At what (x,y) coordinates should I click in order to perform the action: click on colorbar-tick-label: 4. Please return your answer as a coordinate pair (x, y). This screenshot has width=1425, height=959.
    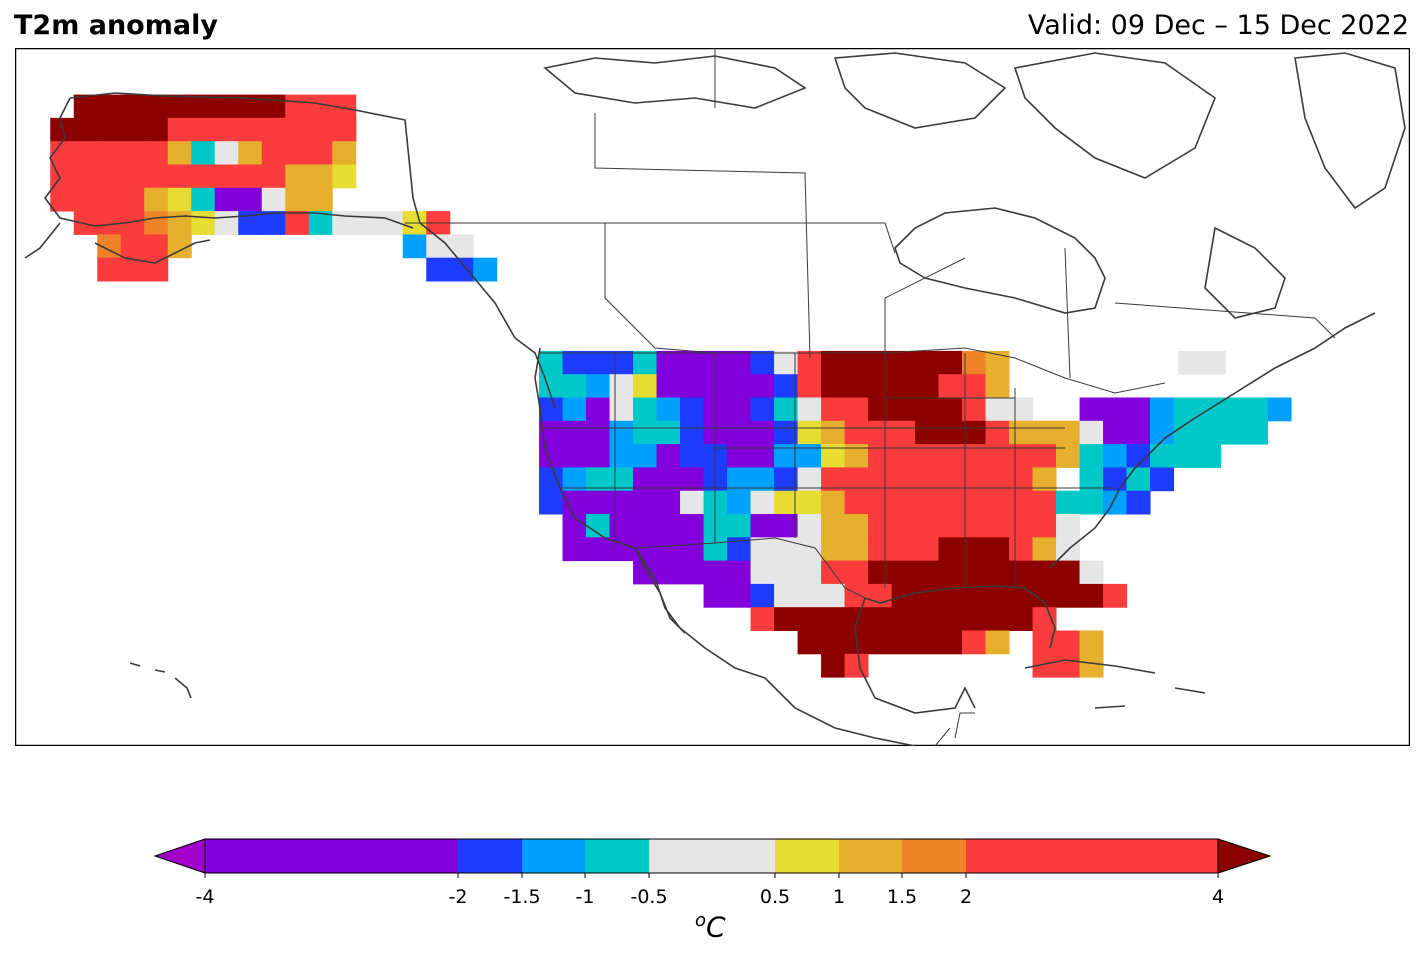
    Looking at the image, I should click on (1218, 897).